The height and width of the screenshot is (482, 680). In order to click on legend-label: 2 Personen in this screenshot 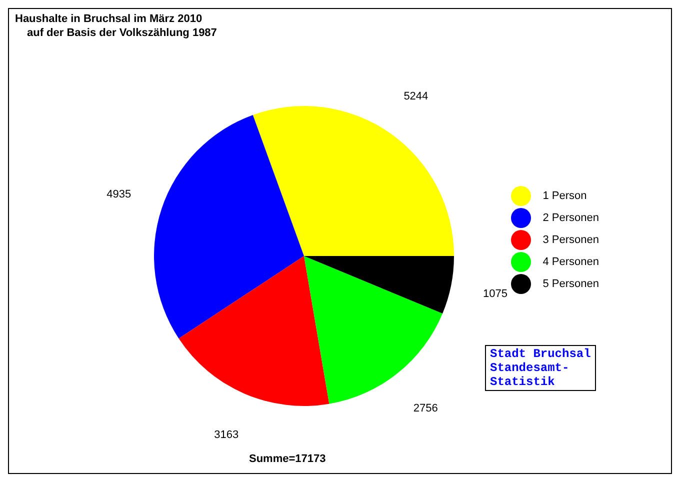, I will do `click(570, 218)`.